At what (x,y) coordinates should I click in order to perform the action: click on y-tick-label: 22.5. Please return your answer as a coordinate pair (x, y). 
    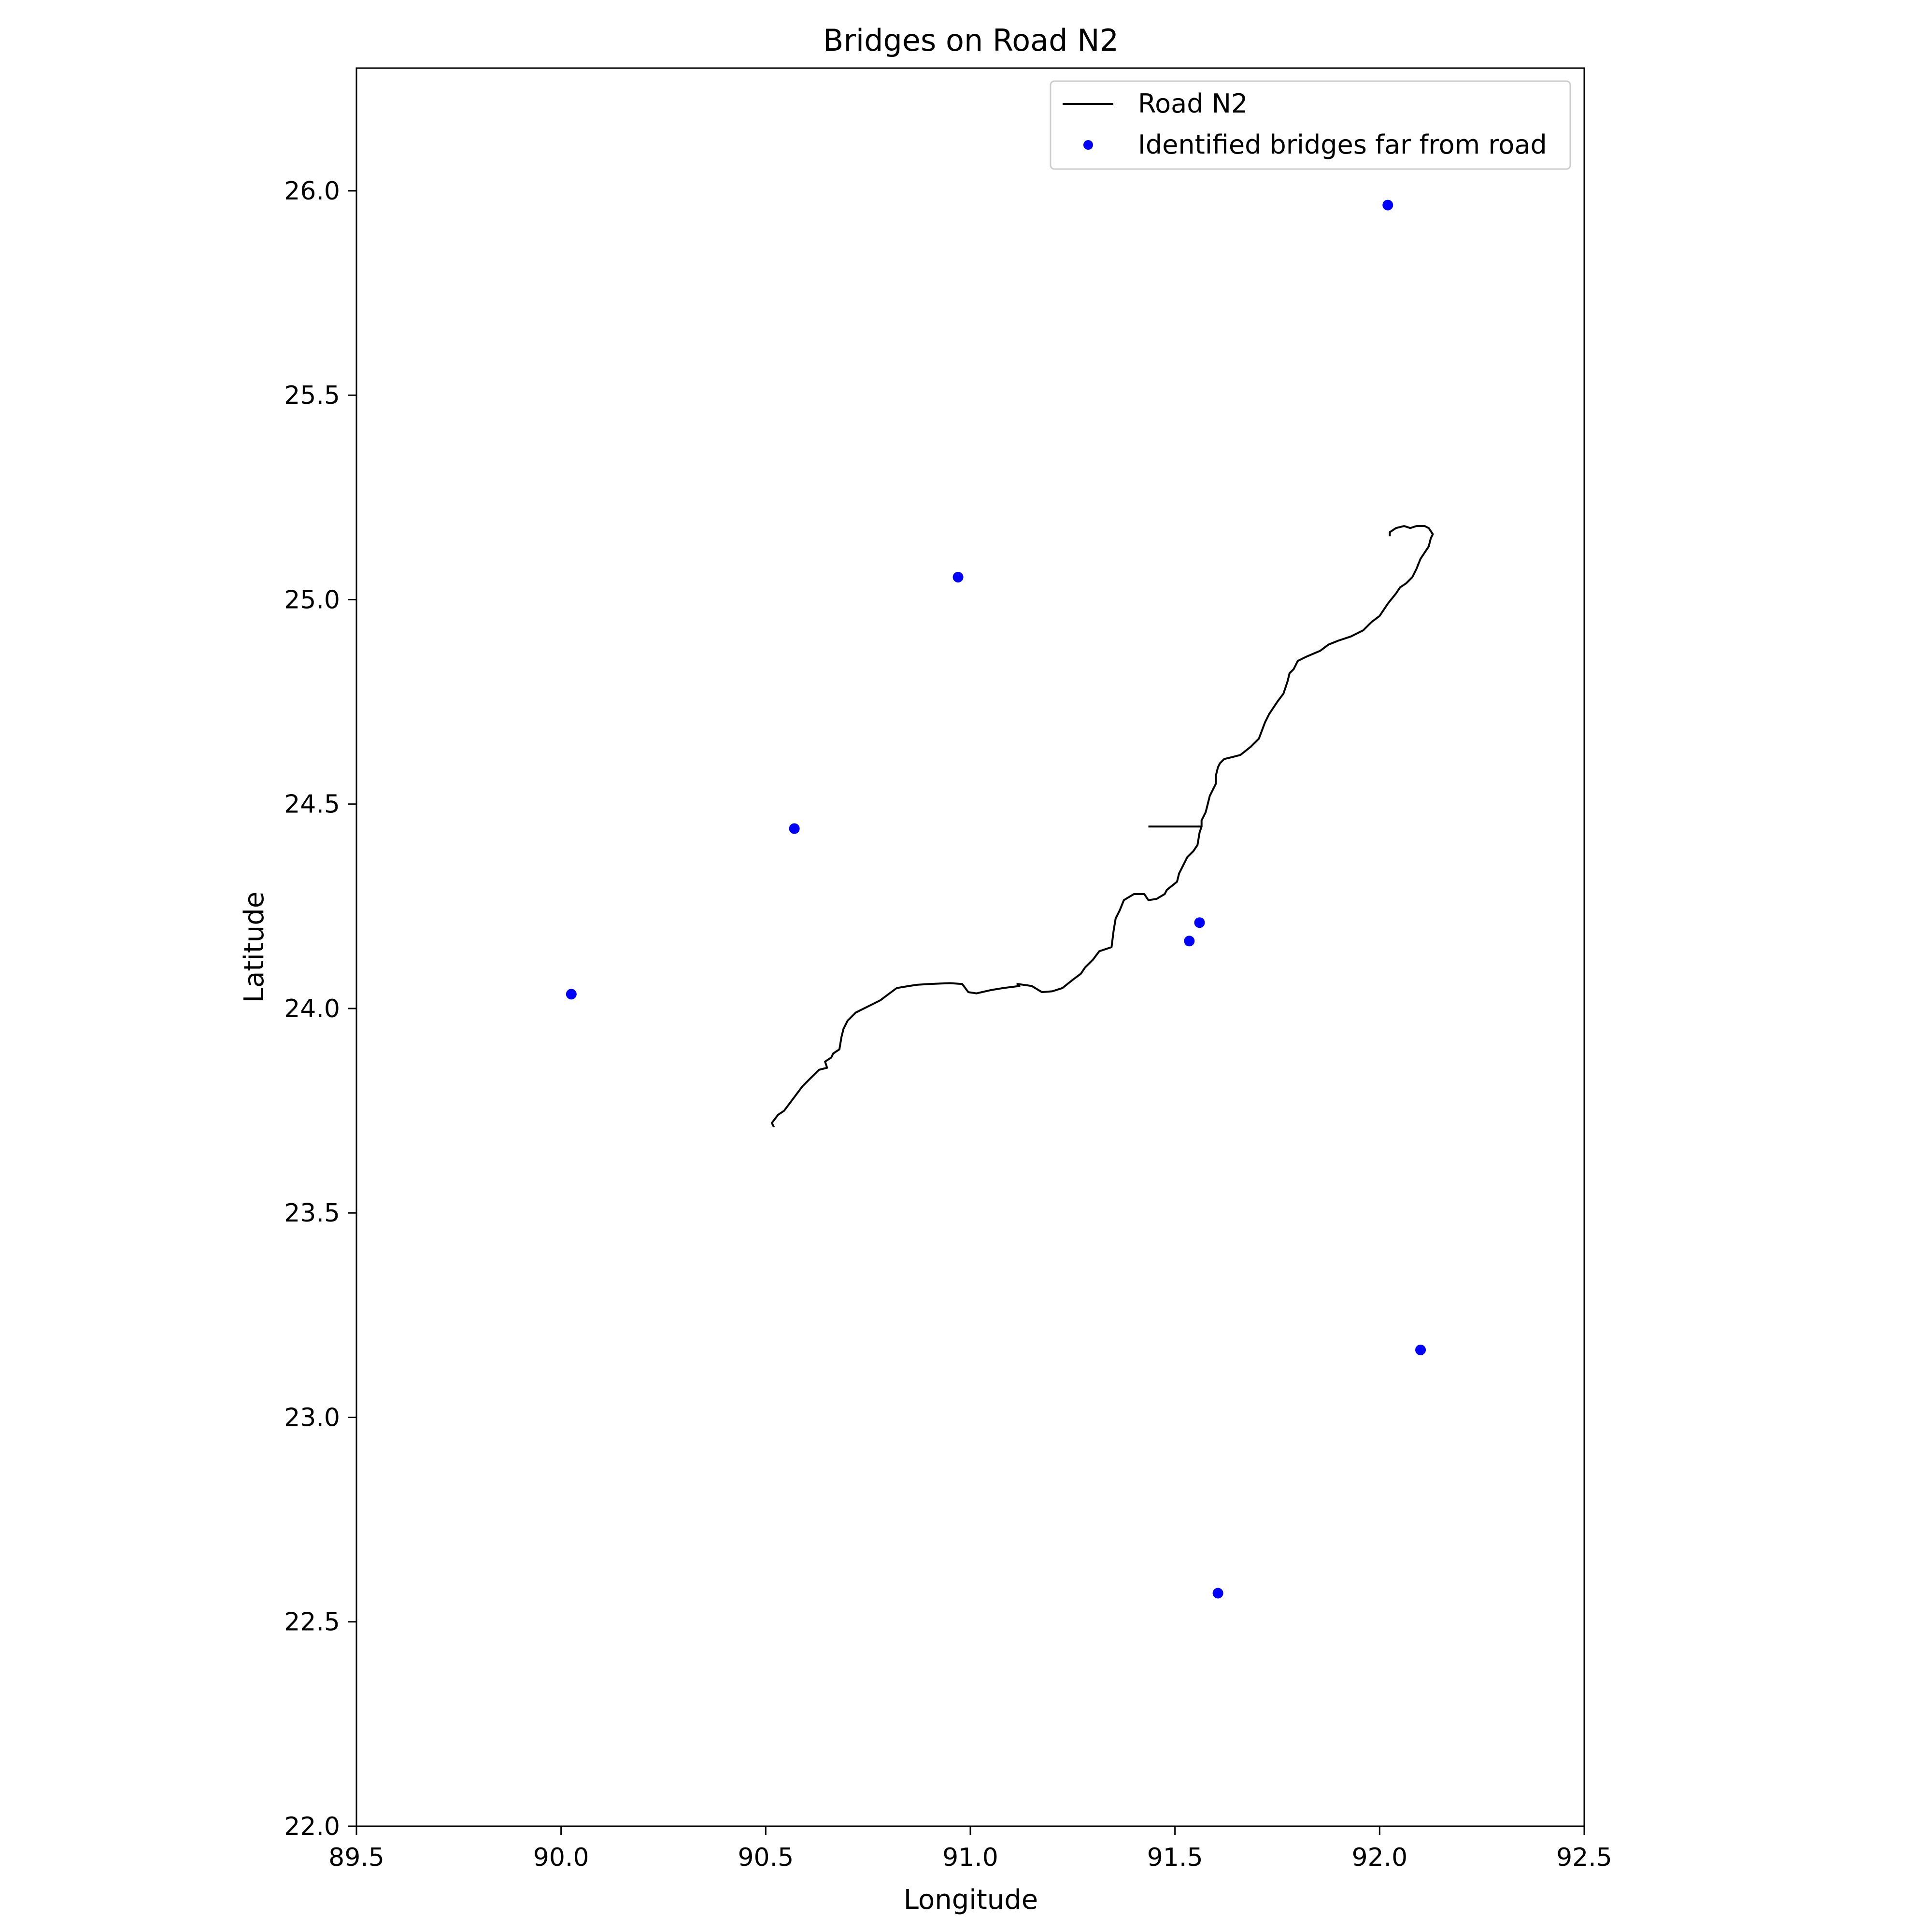
    Looking at the image, I should click on (312, 1622).